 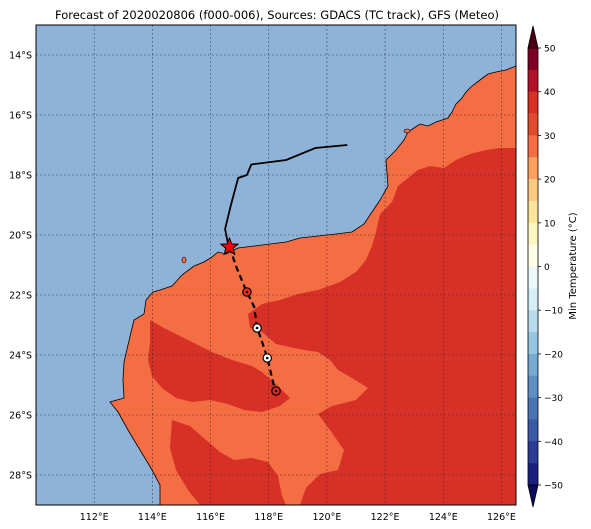 I want to click on colorbar-label: Min Temperature (°C), so click(x=573, y=265).